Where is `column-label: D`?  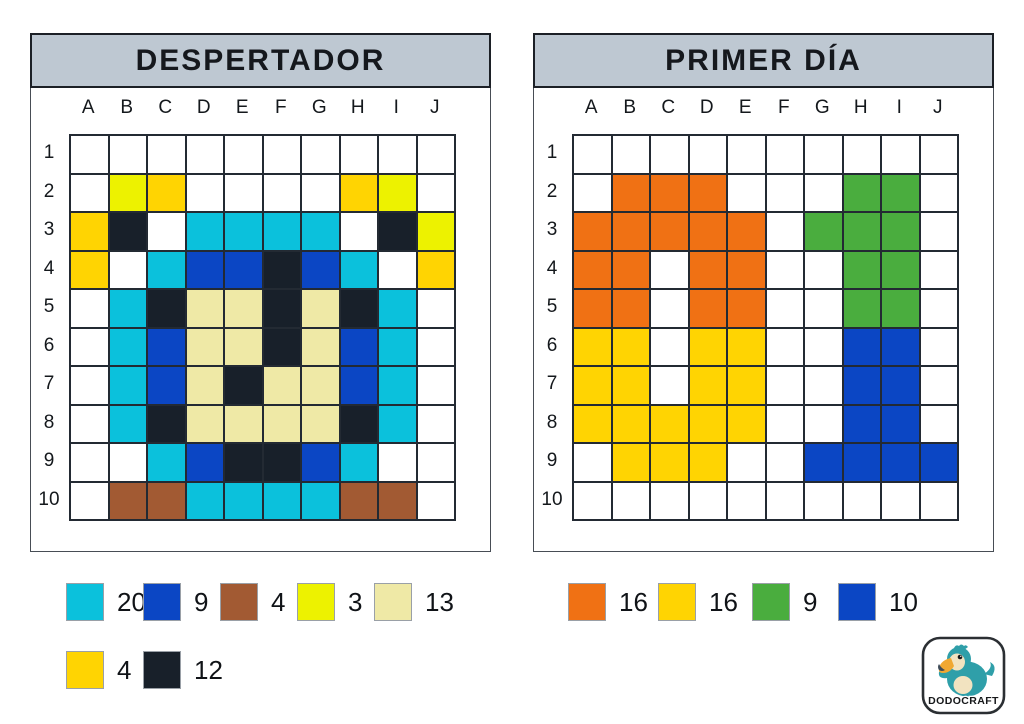 column-label: D is located at coordinates (203, 107).